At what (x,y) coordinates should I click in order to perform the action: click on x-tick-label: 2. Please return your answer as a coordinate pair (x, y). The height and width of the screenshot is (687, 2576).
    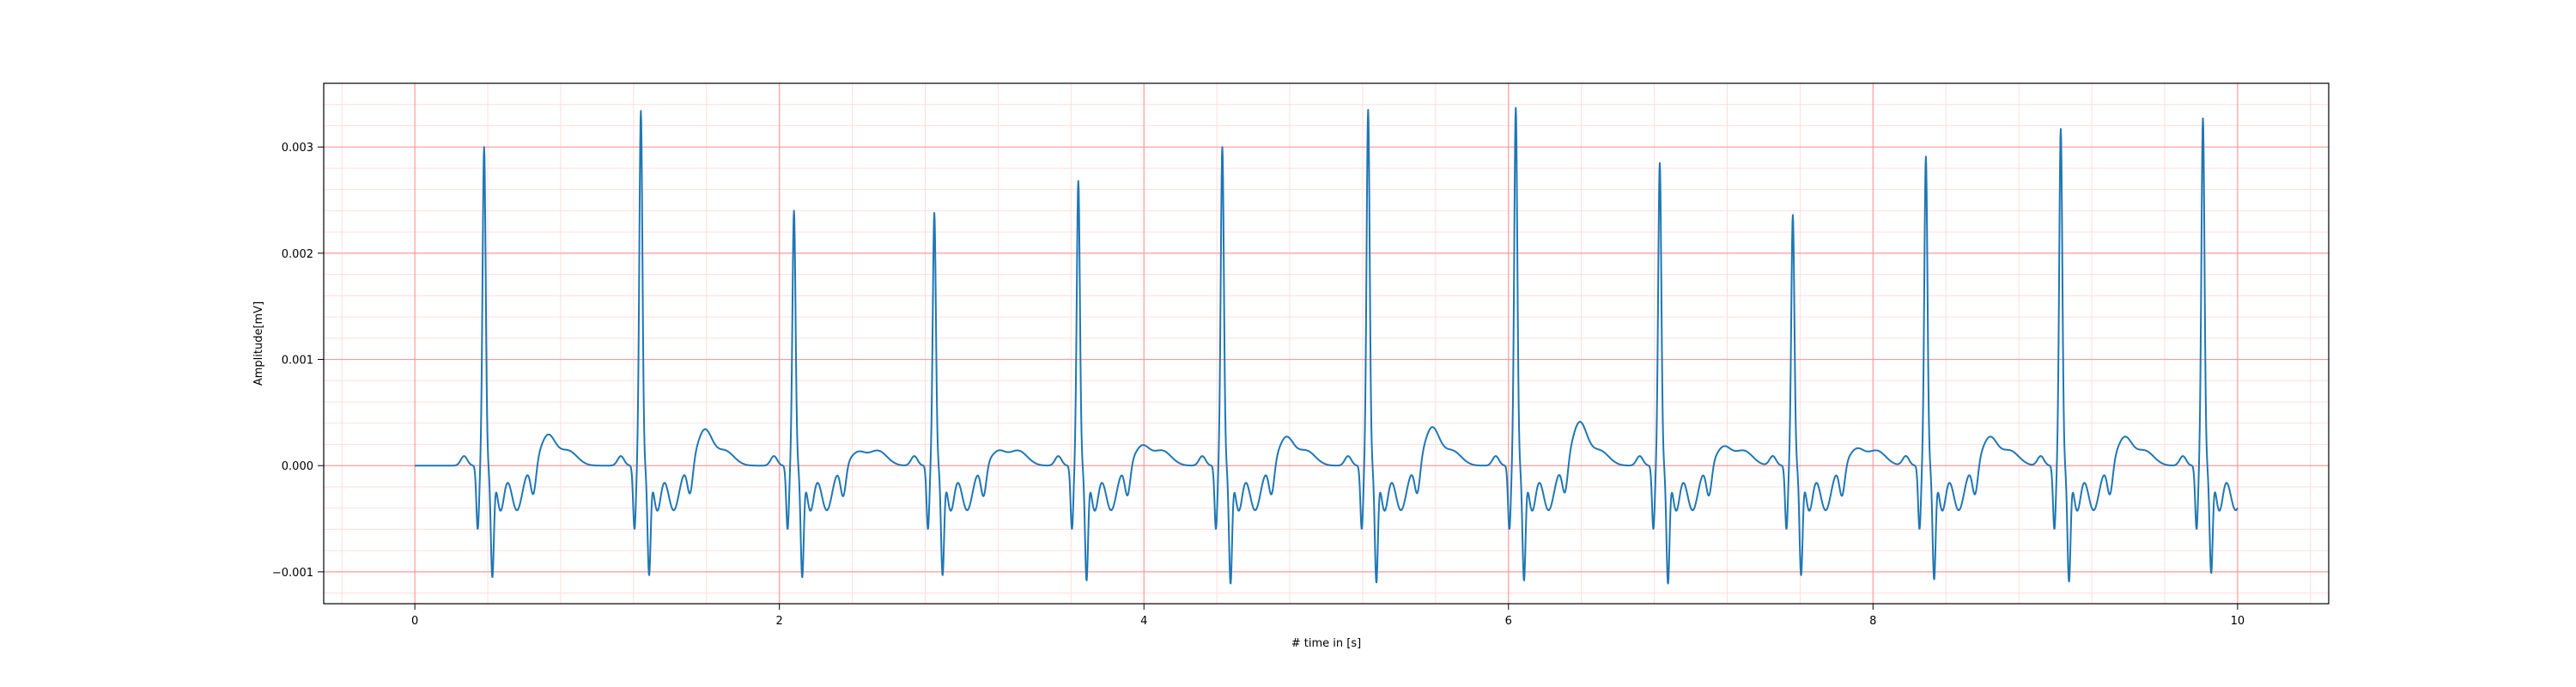
    Looking at the image, I should click on (779, 621).